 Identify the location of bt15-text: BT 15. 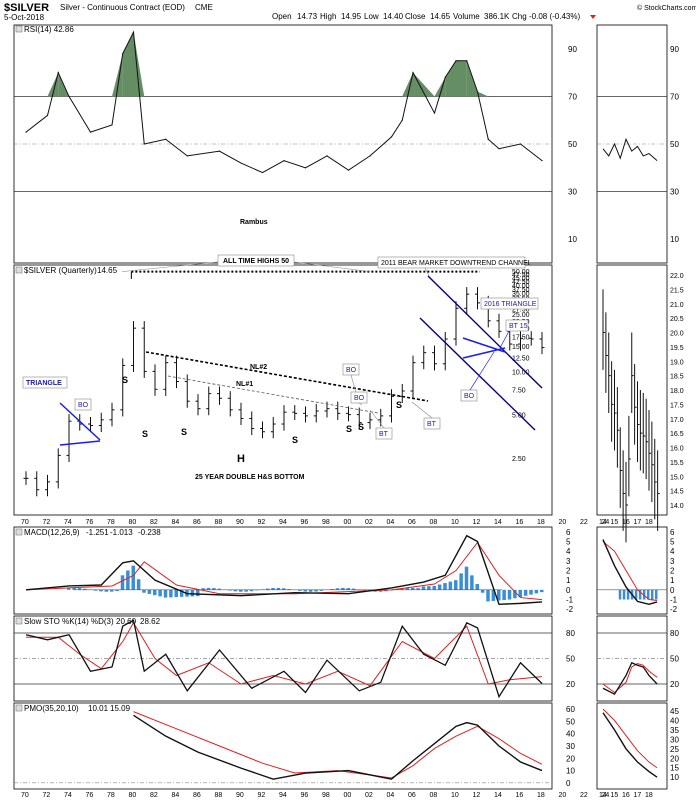
(518, 326).